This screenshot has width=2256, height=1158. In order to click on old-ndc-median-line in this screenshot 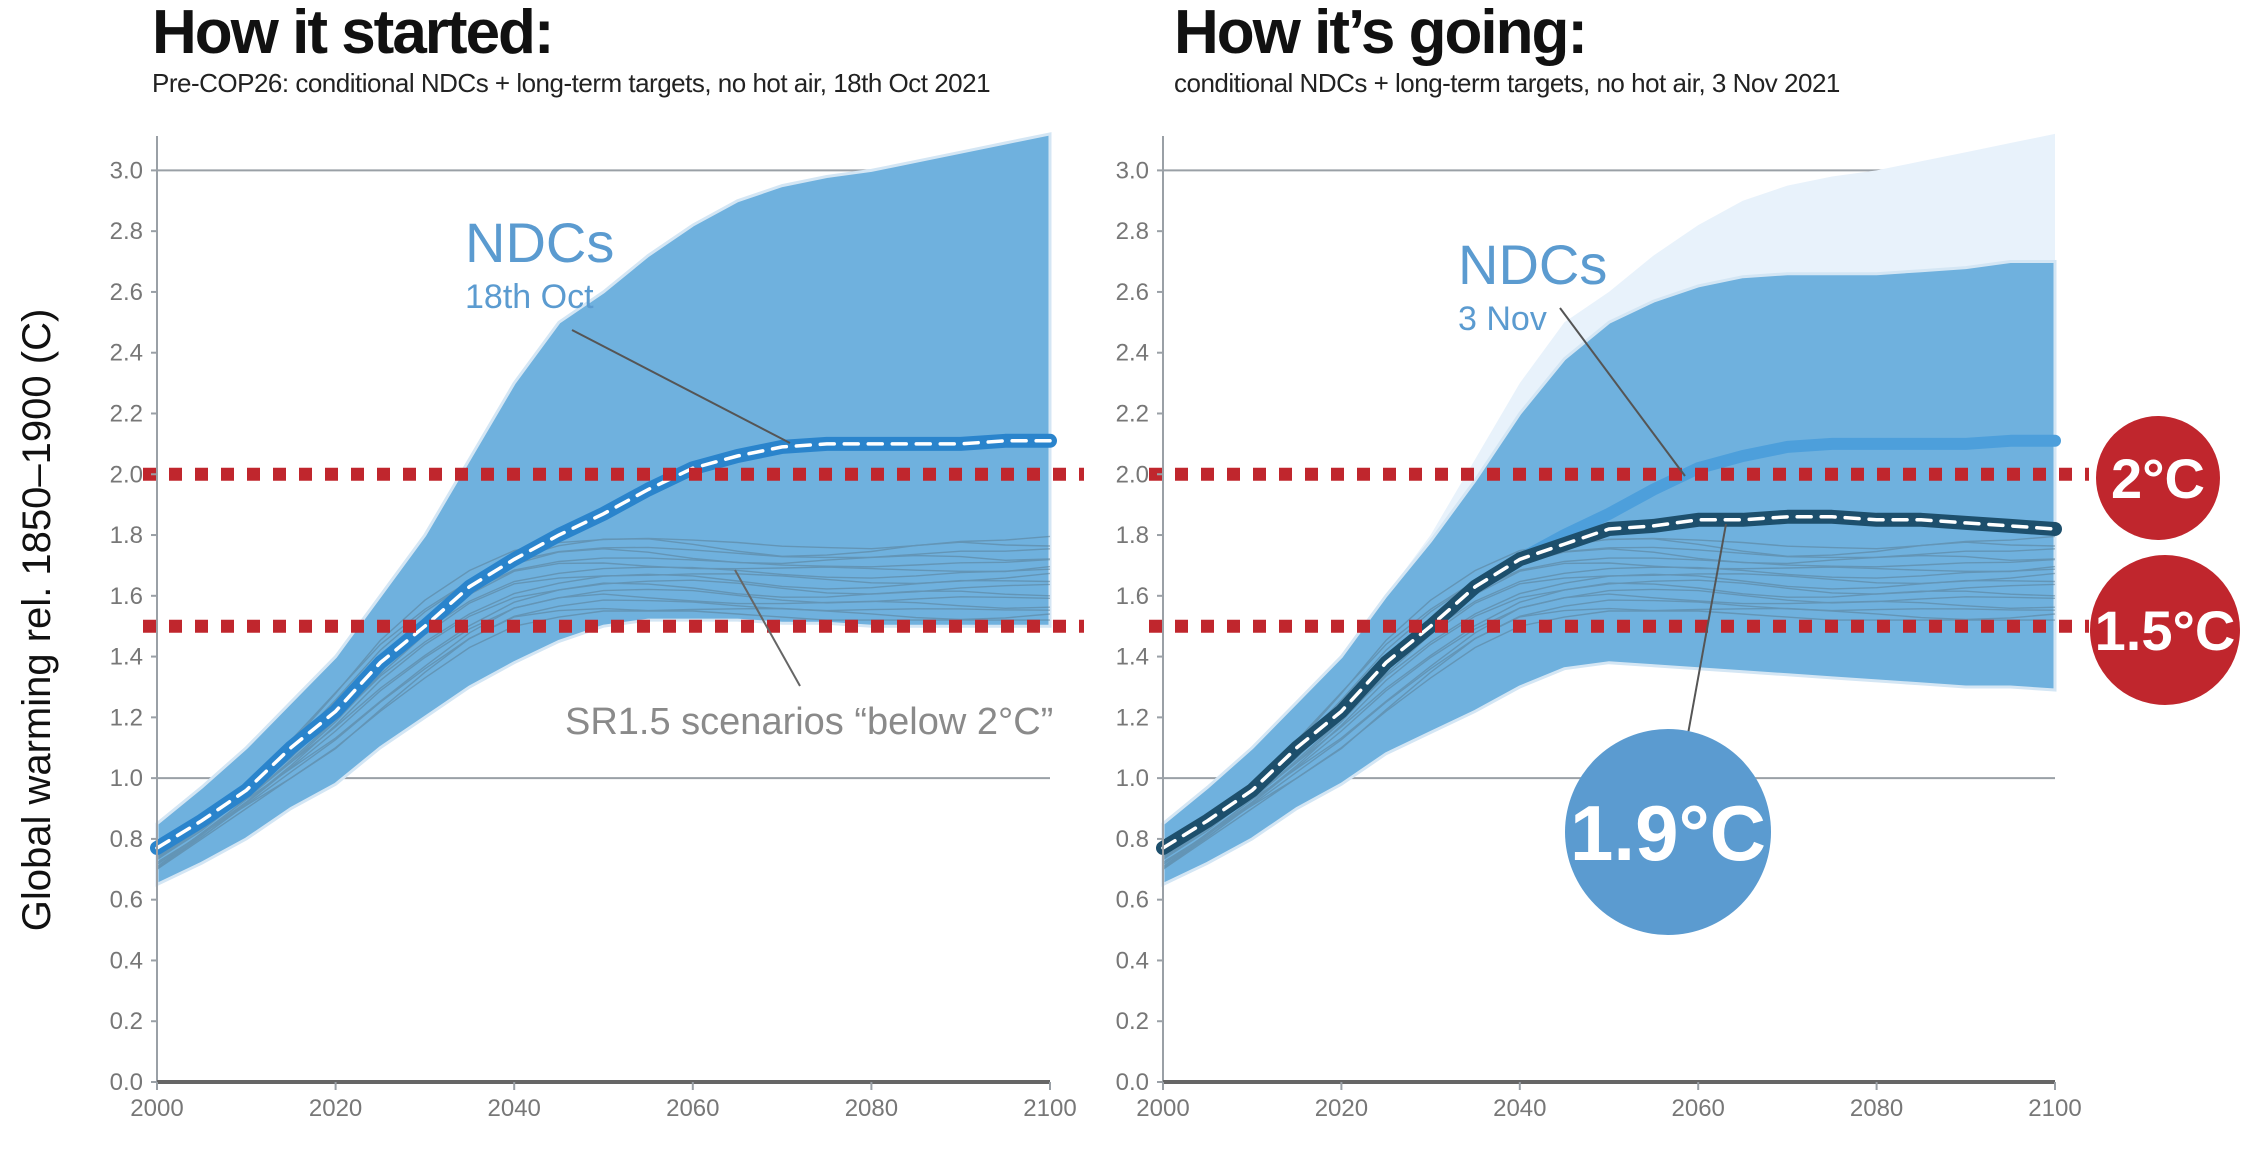, I will do `click(1609, 644)`.